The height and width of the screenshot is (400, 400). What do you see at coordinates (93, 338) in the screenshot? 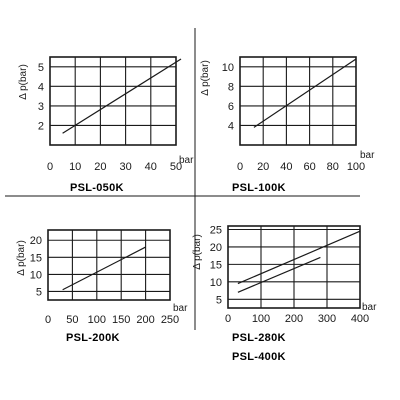
I see `chart-title: PSL-200K` at bounding box center [93, 338].